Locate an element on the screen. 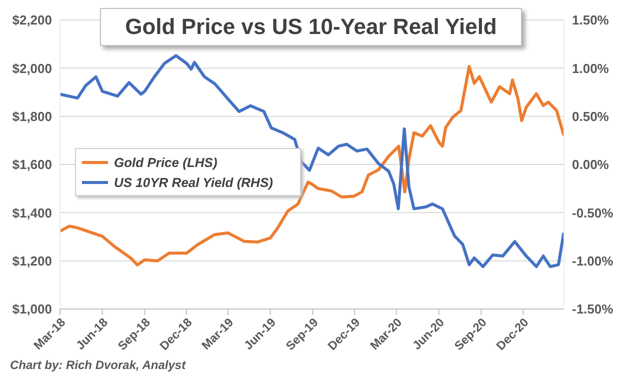  y-tick-label: $1,200 is located at coordinates (32, 260).